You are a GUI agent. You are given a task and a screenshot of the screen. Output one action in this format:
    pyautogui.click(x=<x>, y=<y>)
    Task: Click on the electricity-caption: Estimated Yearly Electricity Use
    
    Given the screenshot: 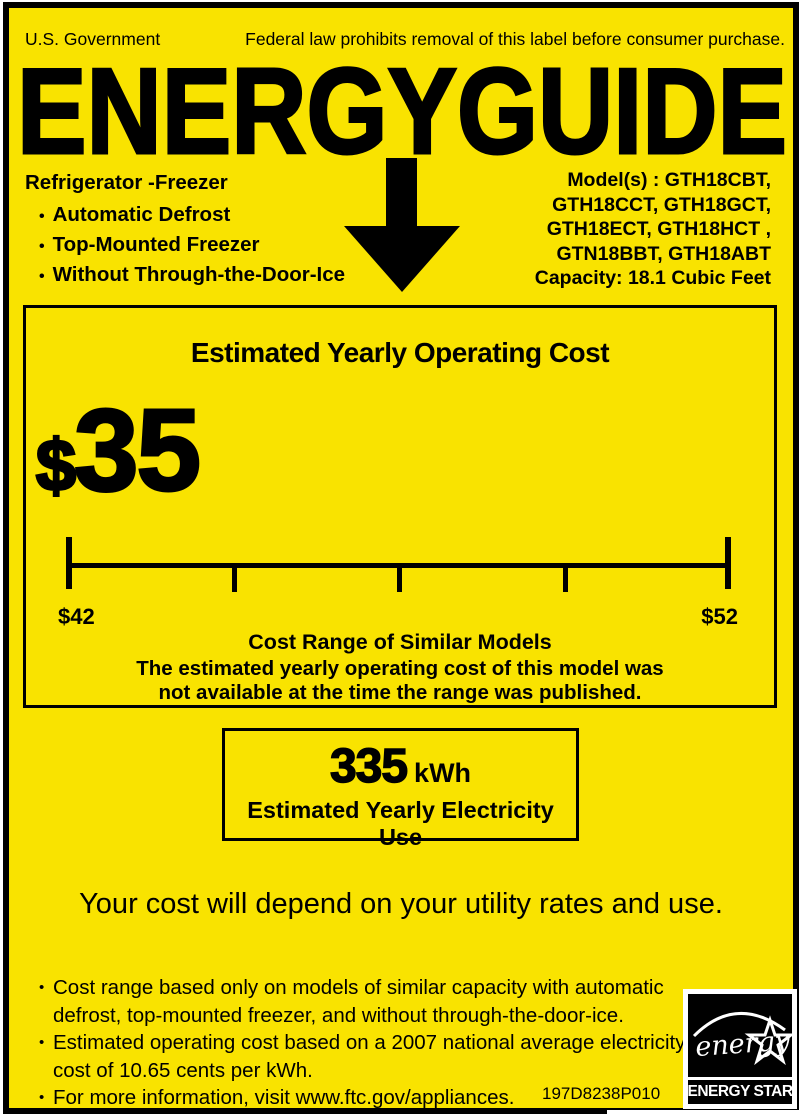 What is the action you would take?
    pyautogui.click(x=400, y=823)
    